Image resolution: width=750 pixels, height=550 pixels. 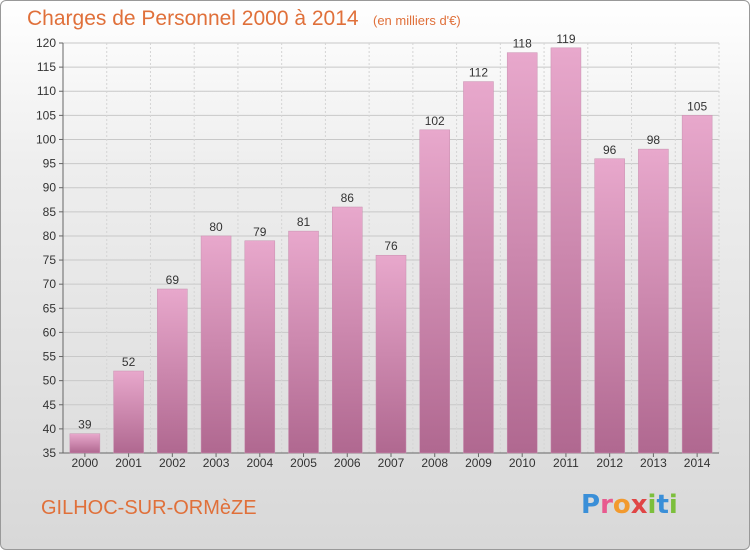 I want to click on data-label-2010: 118, so click(x=522, y=44).